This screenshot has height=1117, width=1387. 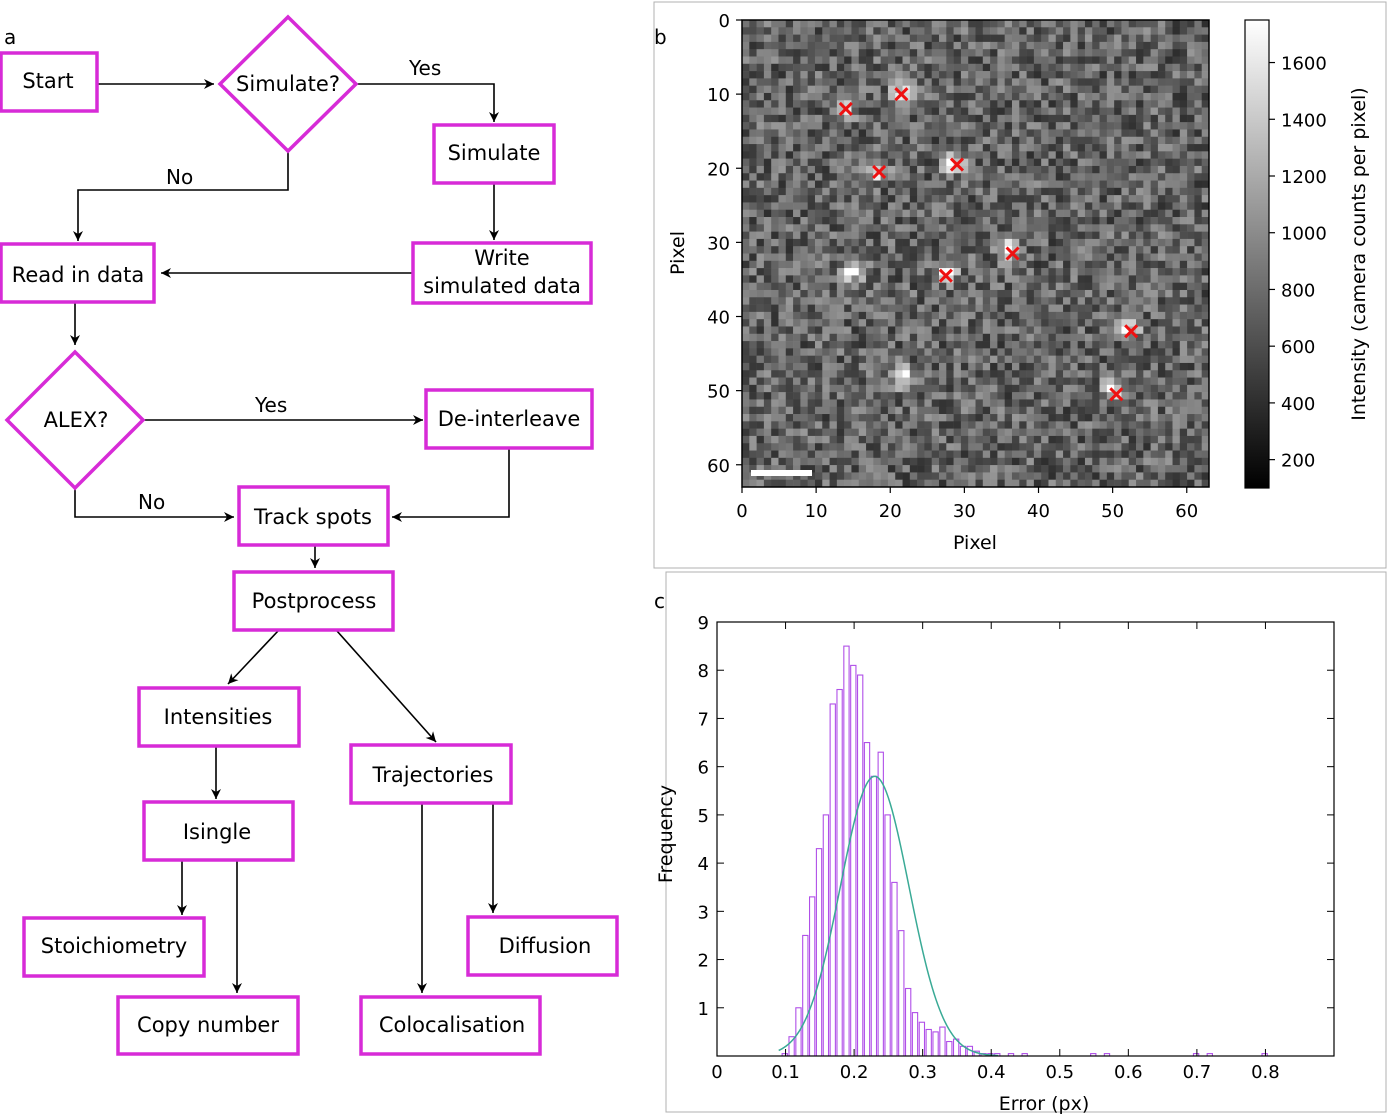 I want to click on image-y-tick-label: 20, so click(x=718, y=169).